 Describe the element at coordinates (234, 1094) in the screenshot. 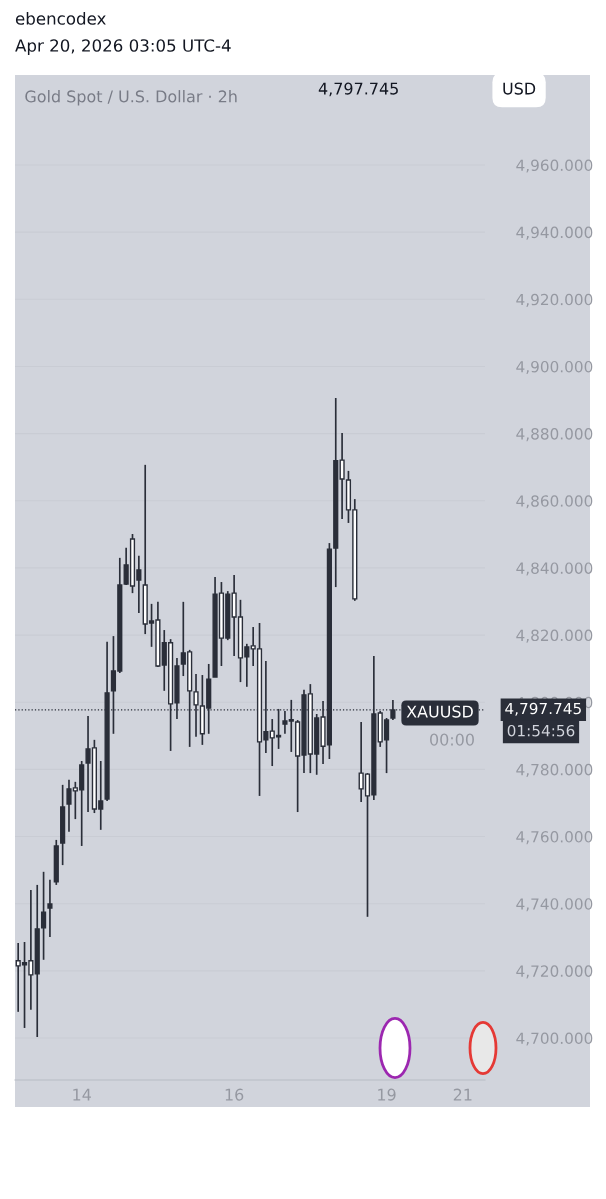

I see `x-tick-label: 16` at that location.